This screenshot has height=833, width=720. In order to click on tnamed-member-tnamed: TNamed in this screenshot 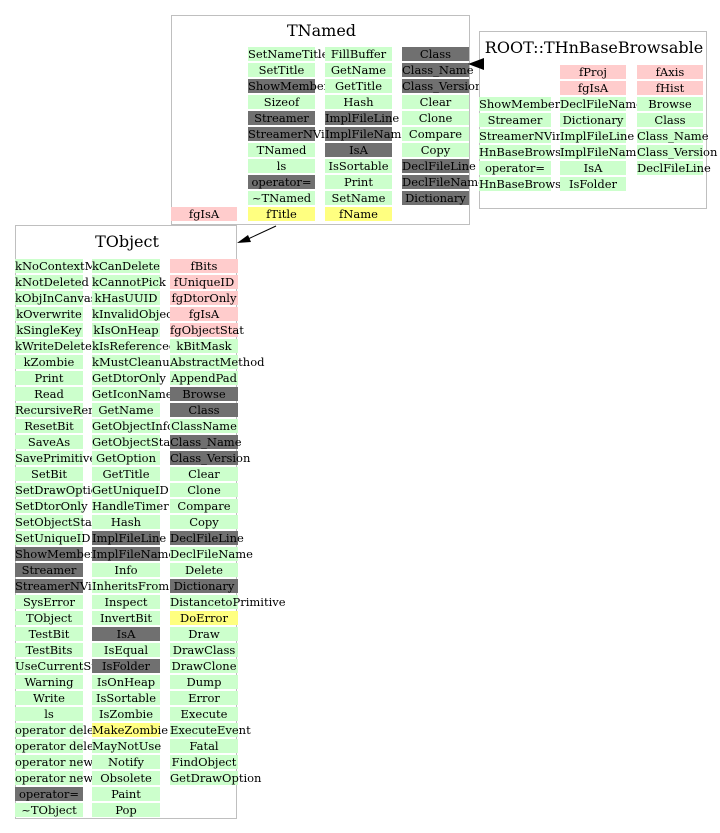, I will do `click(281, 150)`.